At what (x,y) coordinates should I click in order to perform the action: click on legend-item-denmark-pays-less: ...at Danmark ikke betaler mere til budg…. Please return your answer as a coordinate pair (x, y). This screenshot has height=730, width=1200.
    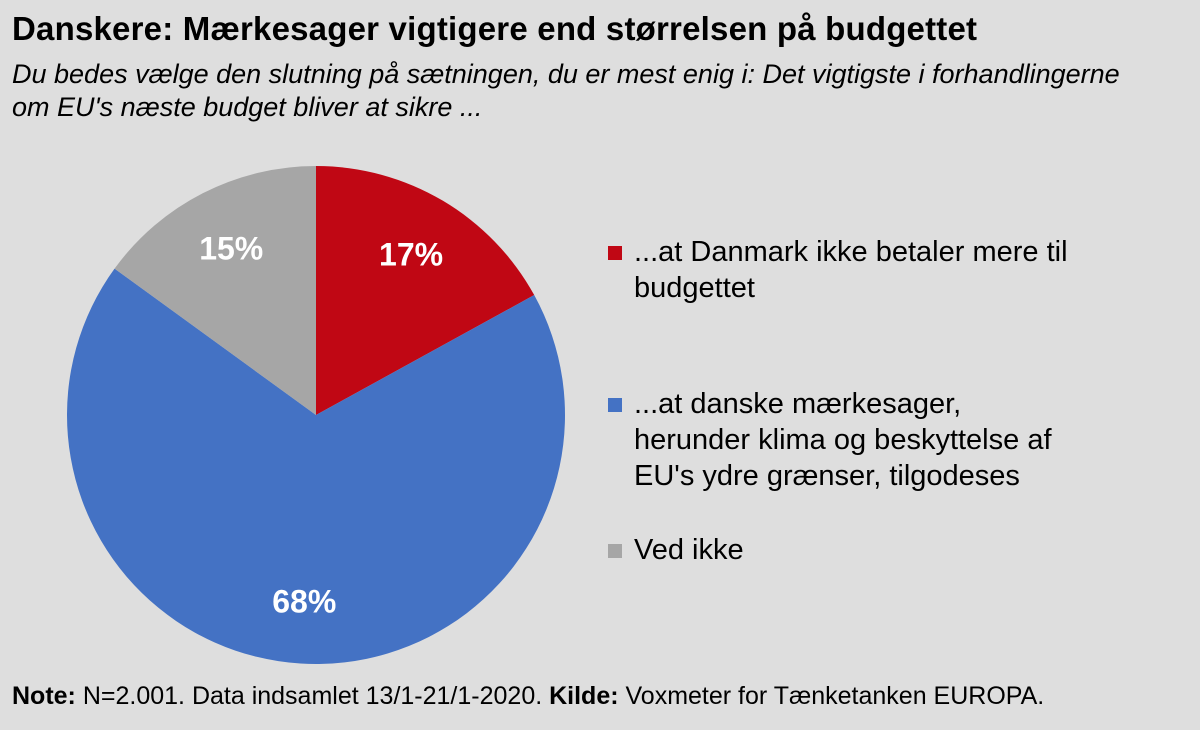
    Looking at the image, I should click on (843, 270).